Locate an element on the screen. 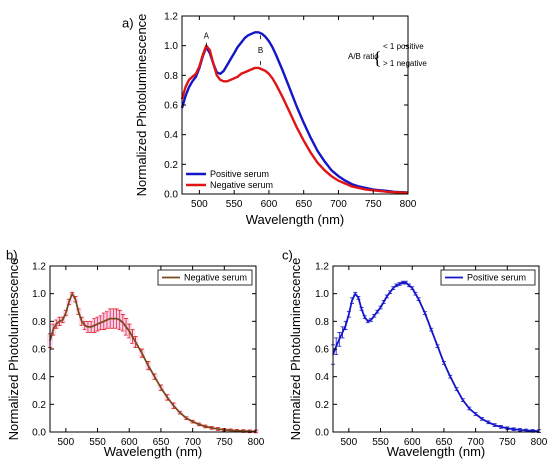  panel-a-label: a) is located at coordinates (128, 23).